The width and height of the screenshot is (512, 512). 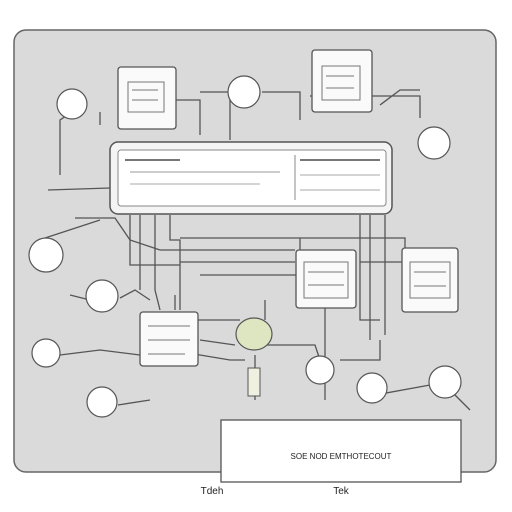 What do you see at coordinates (341, 451) in the screenshot?
I see `base-panel` at bounding box center [341, 451].